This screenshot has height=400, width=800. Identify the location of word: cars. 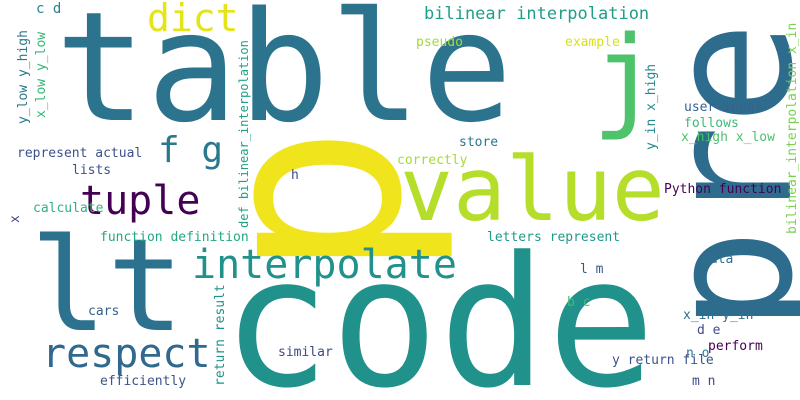
(103, 311).